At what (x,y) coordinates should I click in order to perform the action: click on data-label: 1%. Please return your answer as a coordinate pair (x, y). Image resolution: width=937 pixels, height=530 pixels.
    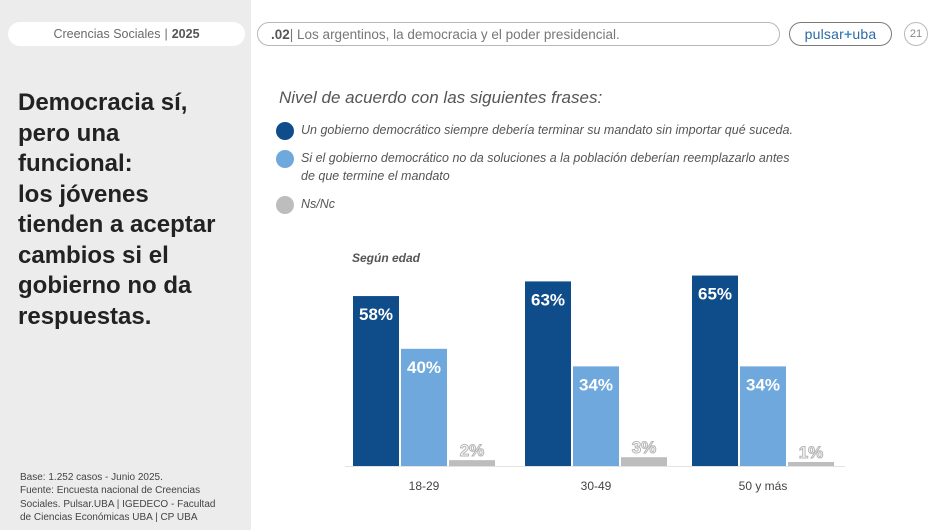
    Looking at the image, I should click on (811, 452).